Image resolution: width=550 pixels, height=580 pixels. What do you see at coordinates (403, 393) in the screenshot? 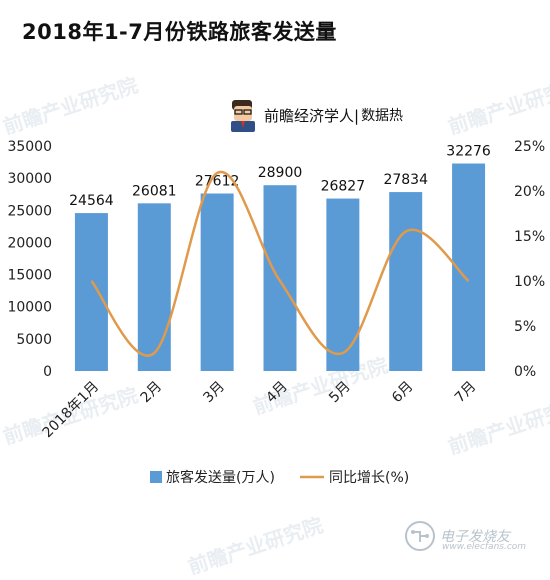
I see `x-tick-label: 6月` at bounding box center [403, 393].